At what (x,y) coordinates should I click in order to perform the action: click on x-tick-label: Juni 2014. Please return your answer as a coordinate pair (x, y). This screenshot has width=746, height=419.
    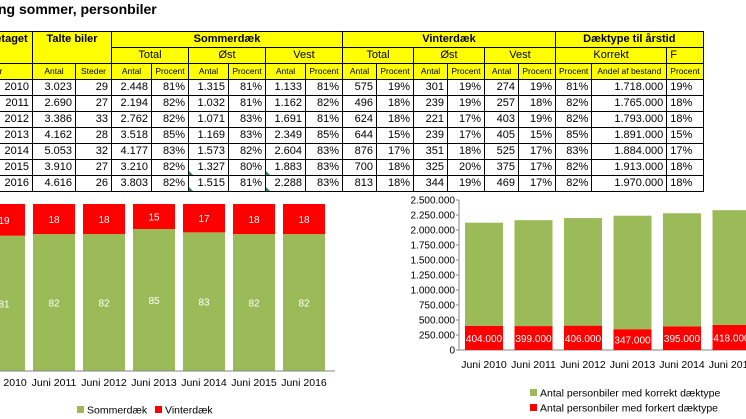
    Looking at the image, I should click on (682, 365).